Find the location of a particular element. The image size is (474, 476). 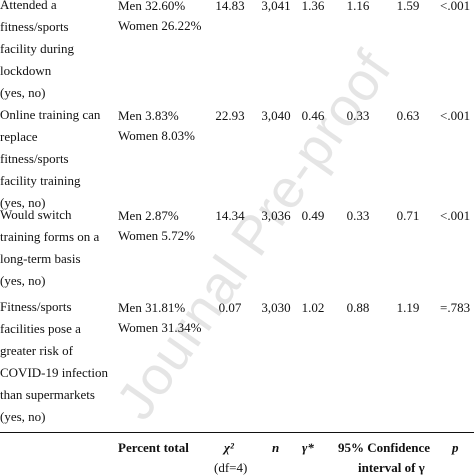

n-value: 3,036 is located at coordinates (276, 215).